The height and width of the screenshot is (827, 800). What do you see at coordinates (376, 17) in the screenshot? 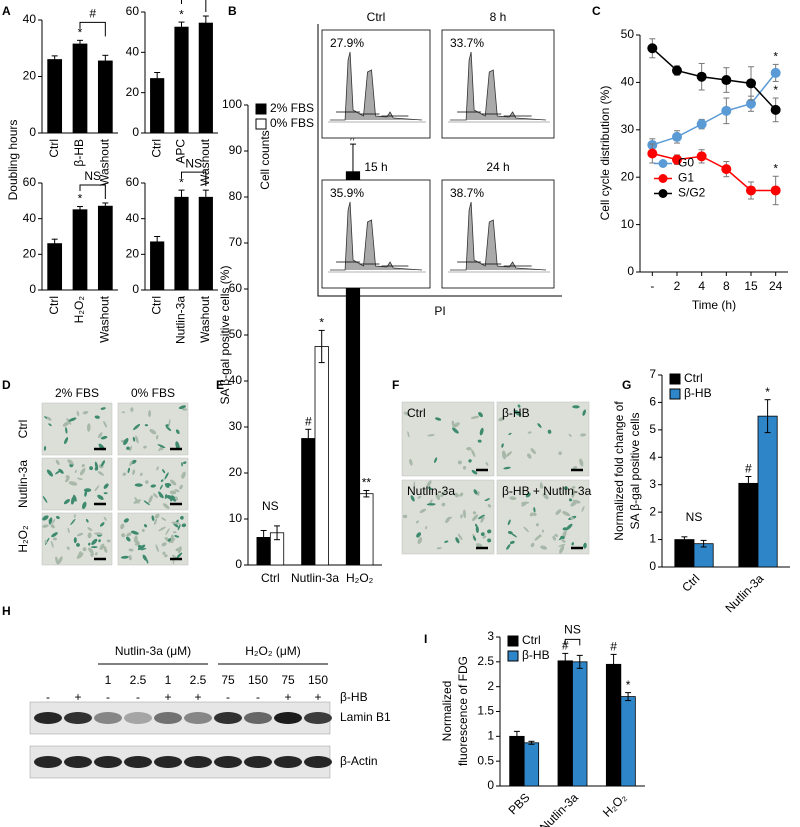
I see `histogram-title: Ctrl` at bounding box center [376, 17].